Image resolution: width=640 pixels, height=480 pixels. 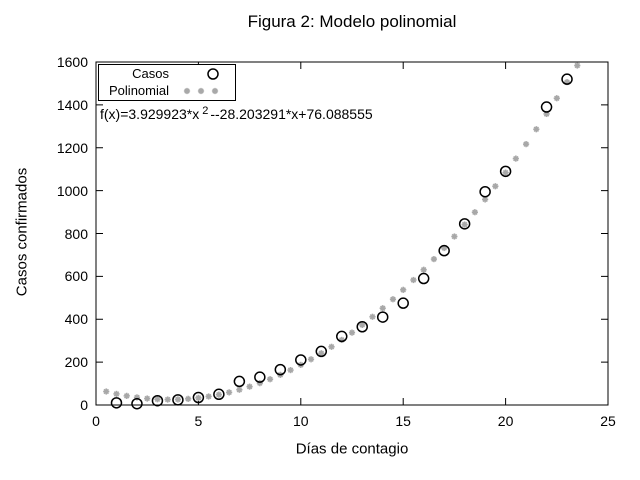 What do you see at coordinates (505, 421) in the screenshot?
I see `x-tick-label: 20` at bounding box center [505, 421].